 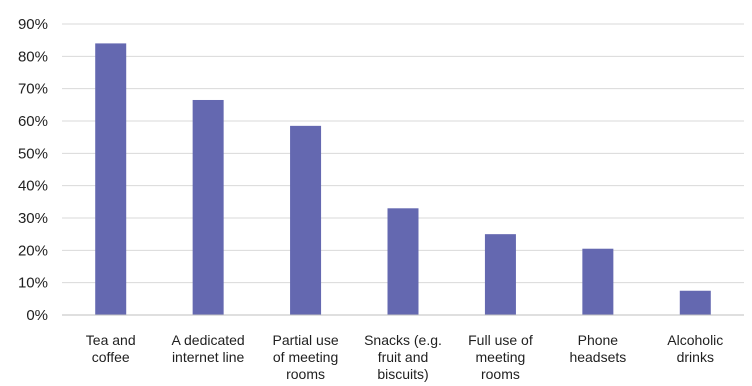 I want to click on x-category-label-line: headsets, so click(x=597, y=357).